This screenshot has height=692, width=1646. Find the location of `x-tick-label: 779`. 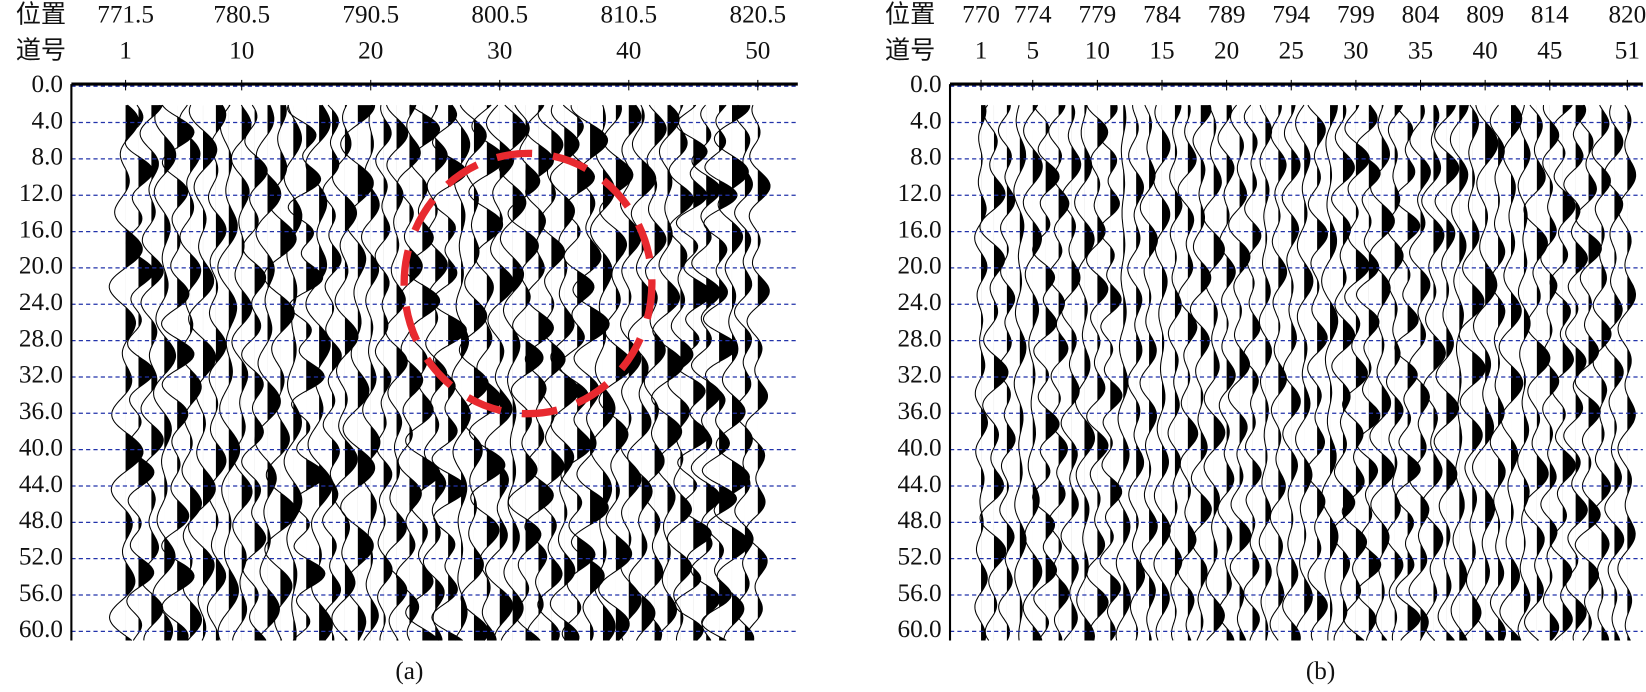

x-tick-label: 779 is located at coordinates (1097, 15).